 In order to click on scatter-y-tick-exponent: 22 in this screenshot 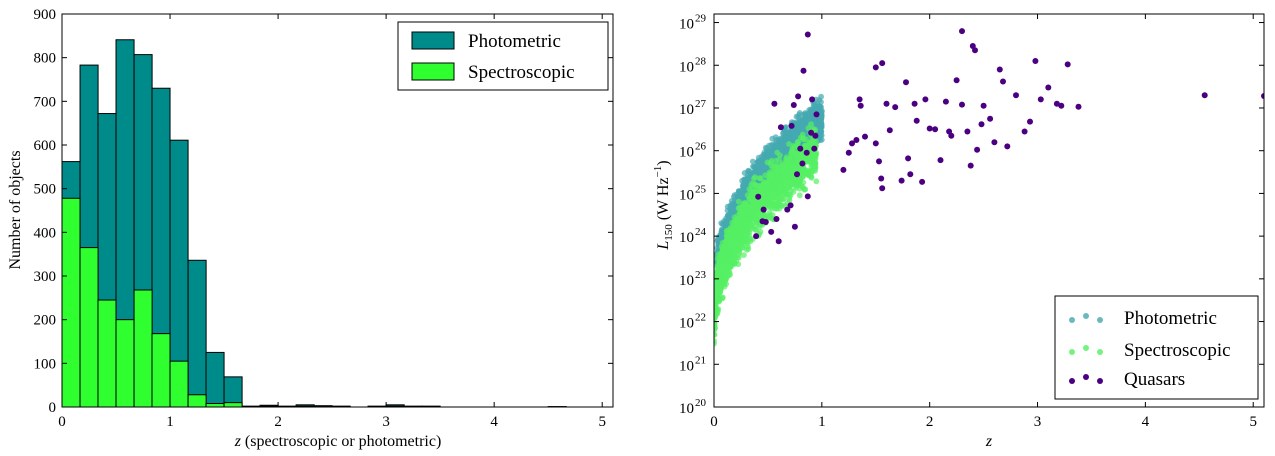, I will do `click(700, 318)`.